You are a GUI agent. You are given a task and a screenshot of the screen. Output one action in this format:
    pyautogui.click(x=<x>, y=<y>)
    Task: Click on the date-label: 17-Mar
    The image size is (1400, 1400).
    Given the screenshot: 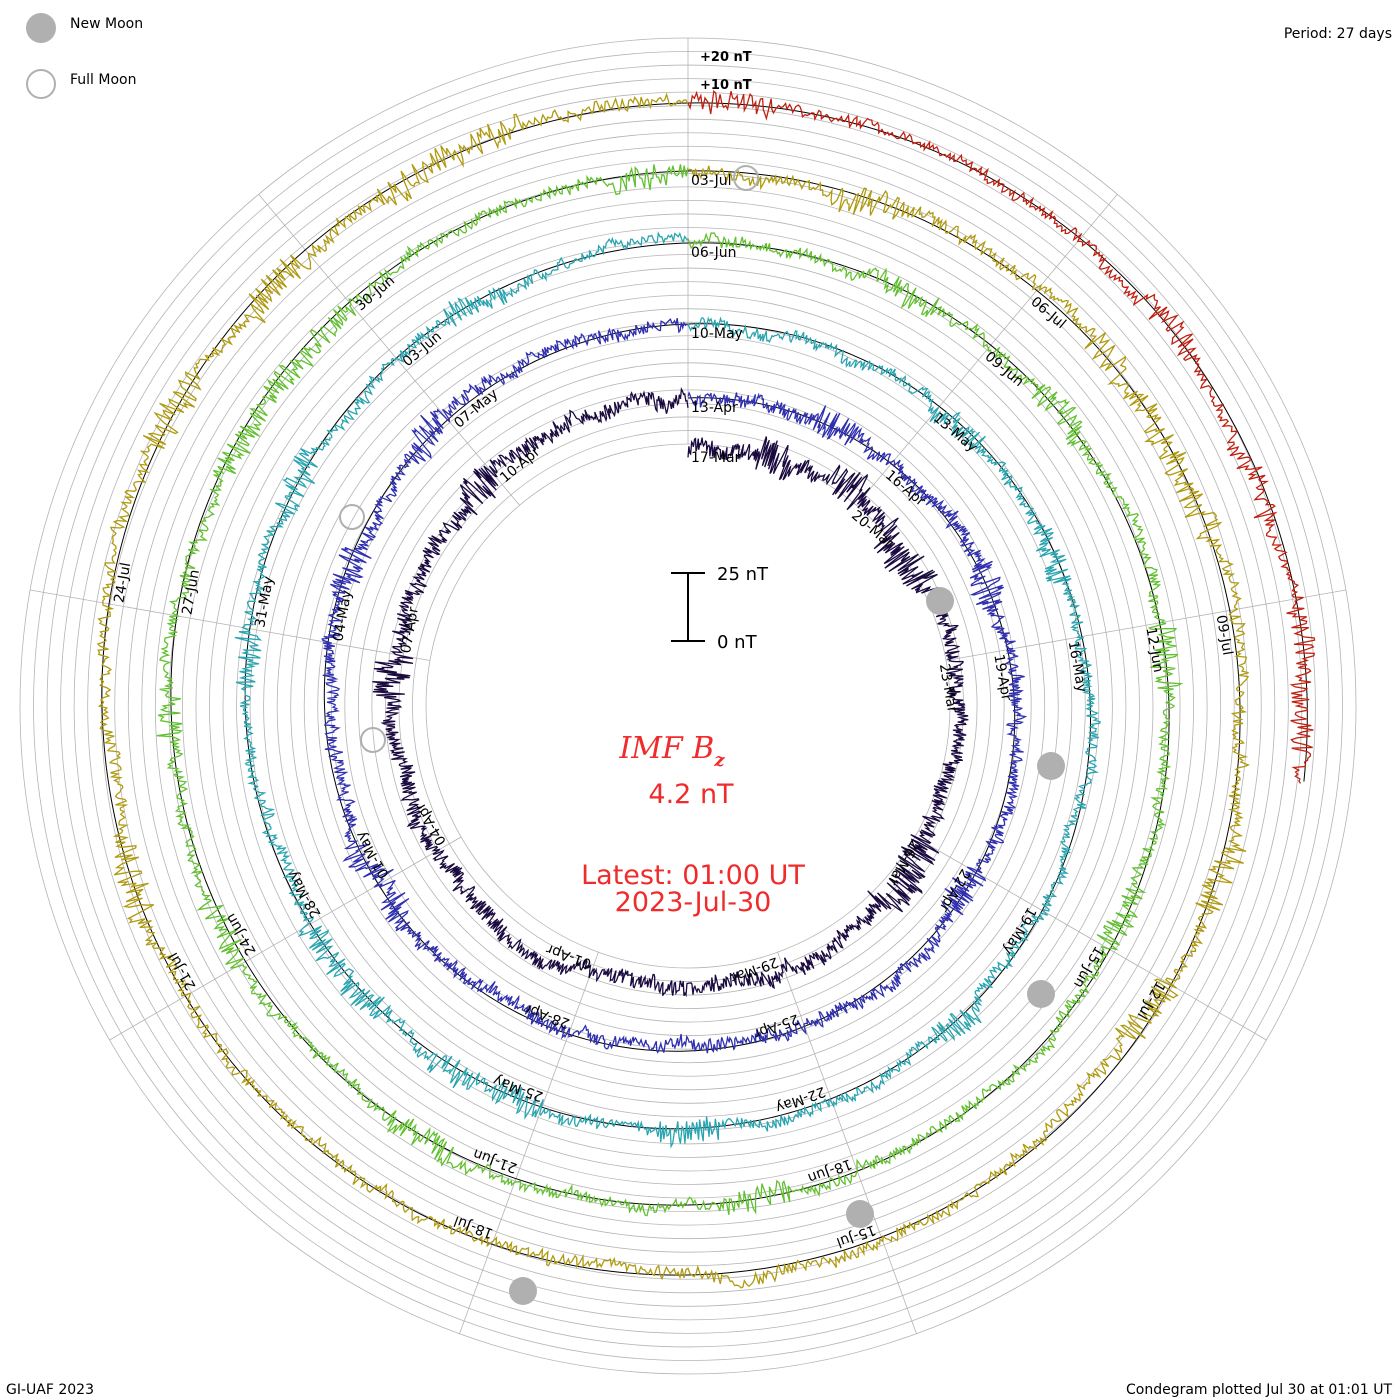 What is the action you would take?
    pyautogui.click(x=716, y=458)
    